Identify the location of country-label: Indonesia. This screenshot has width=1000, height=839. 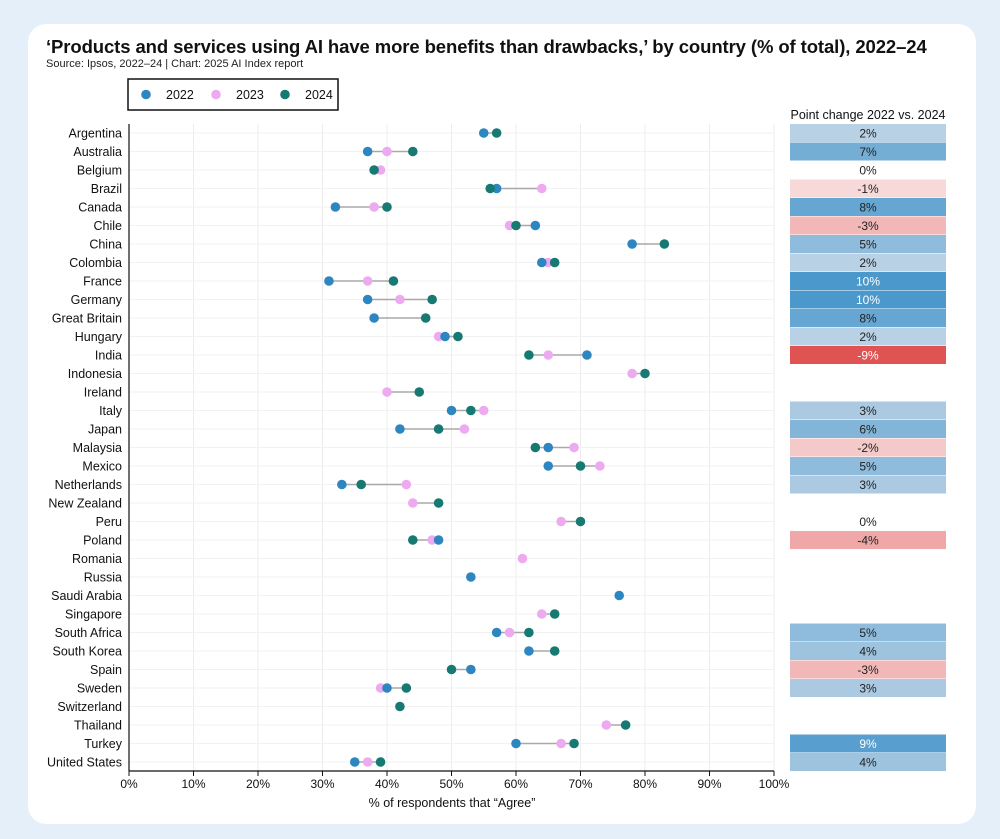
(95, 374).